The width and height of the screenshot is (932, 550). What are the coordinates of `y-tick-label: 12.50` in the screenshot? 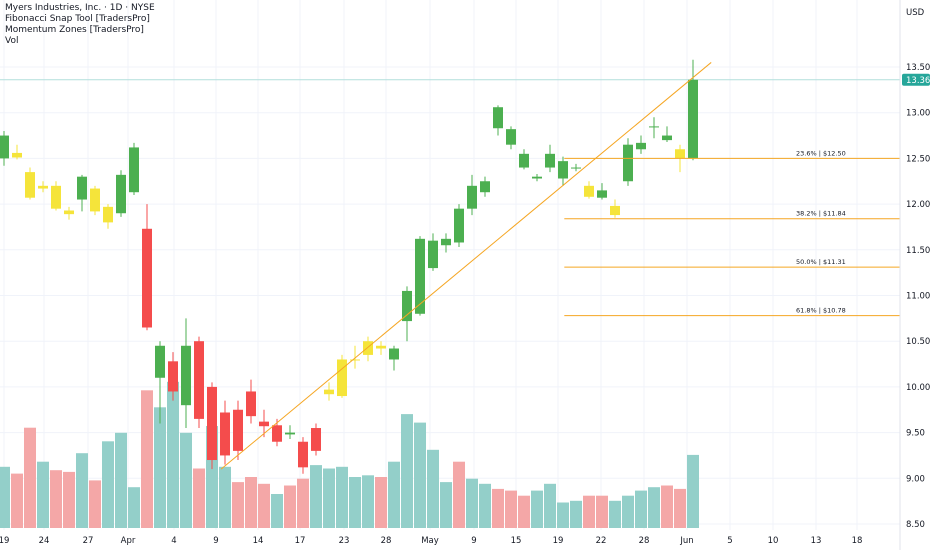 It's located at (918, 159).